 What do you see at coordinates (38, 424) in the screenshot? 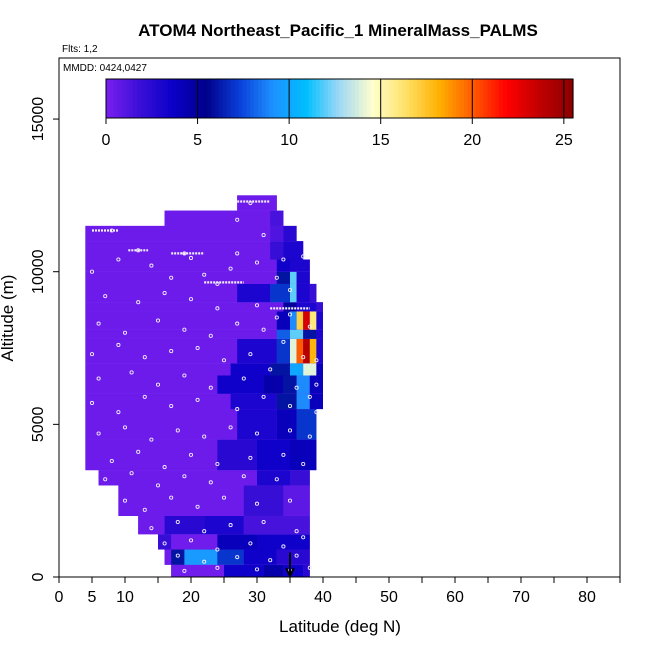
I see `y-tick-label: 5000` at bounding box center [38, 424].